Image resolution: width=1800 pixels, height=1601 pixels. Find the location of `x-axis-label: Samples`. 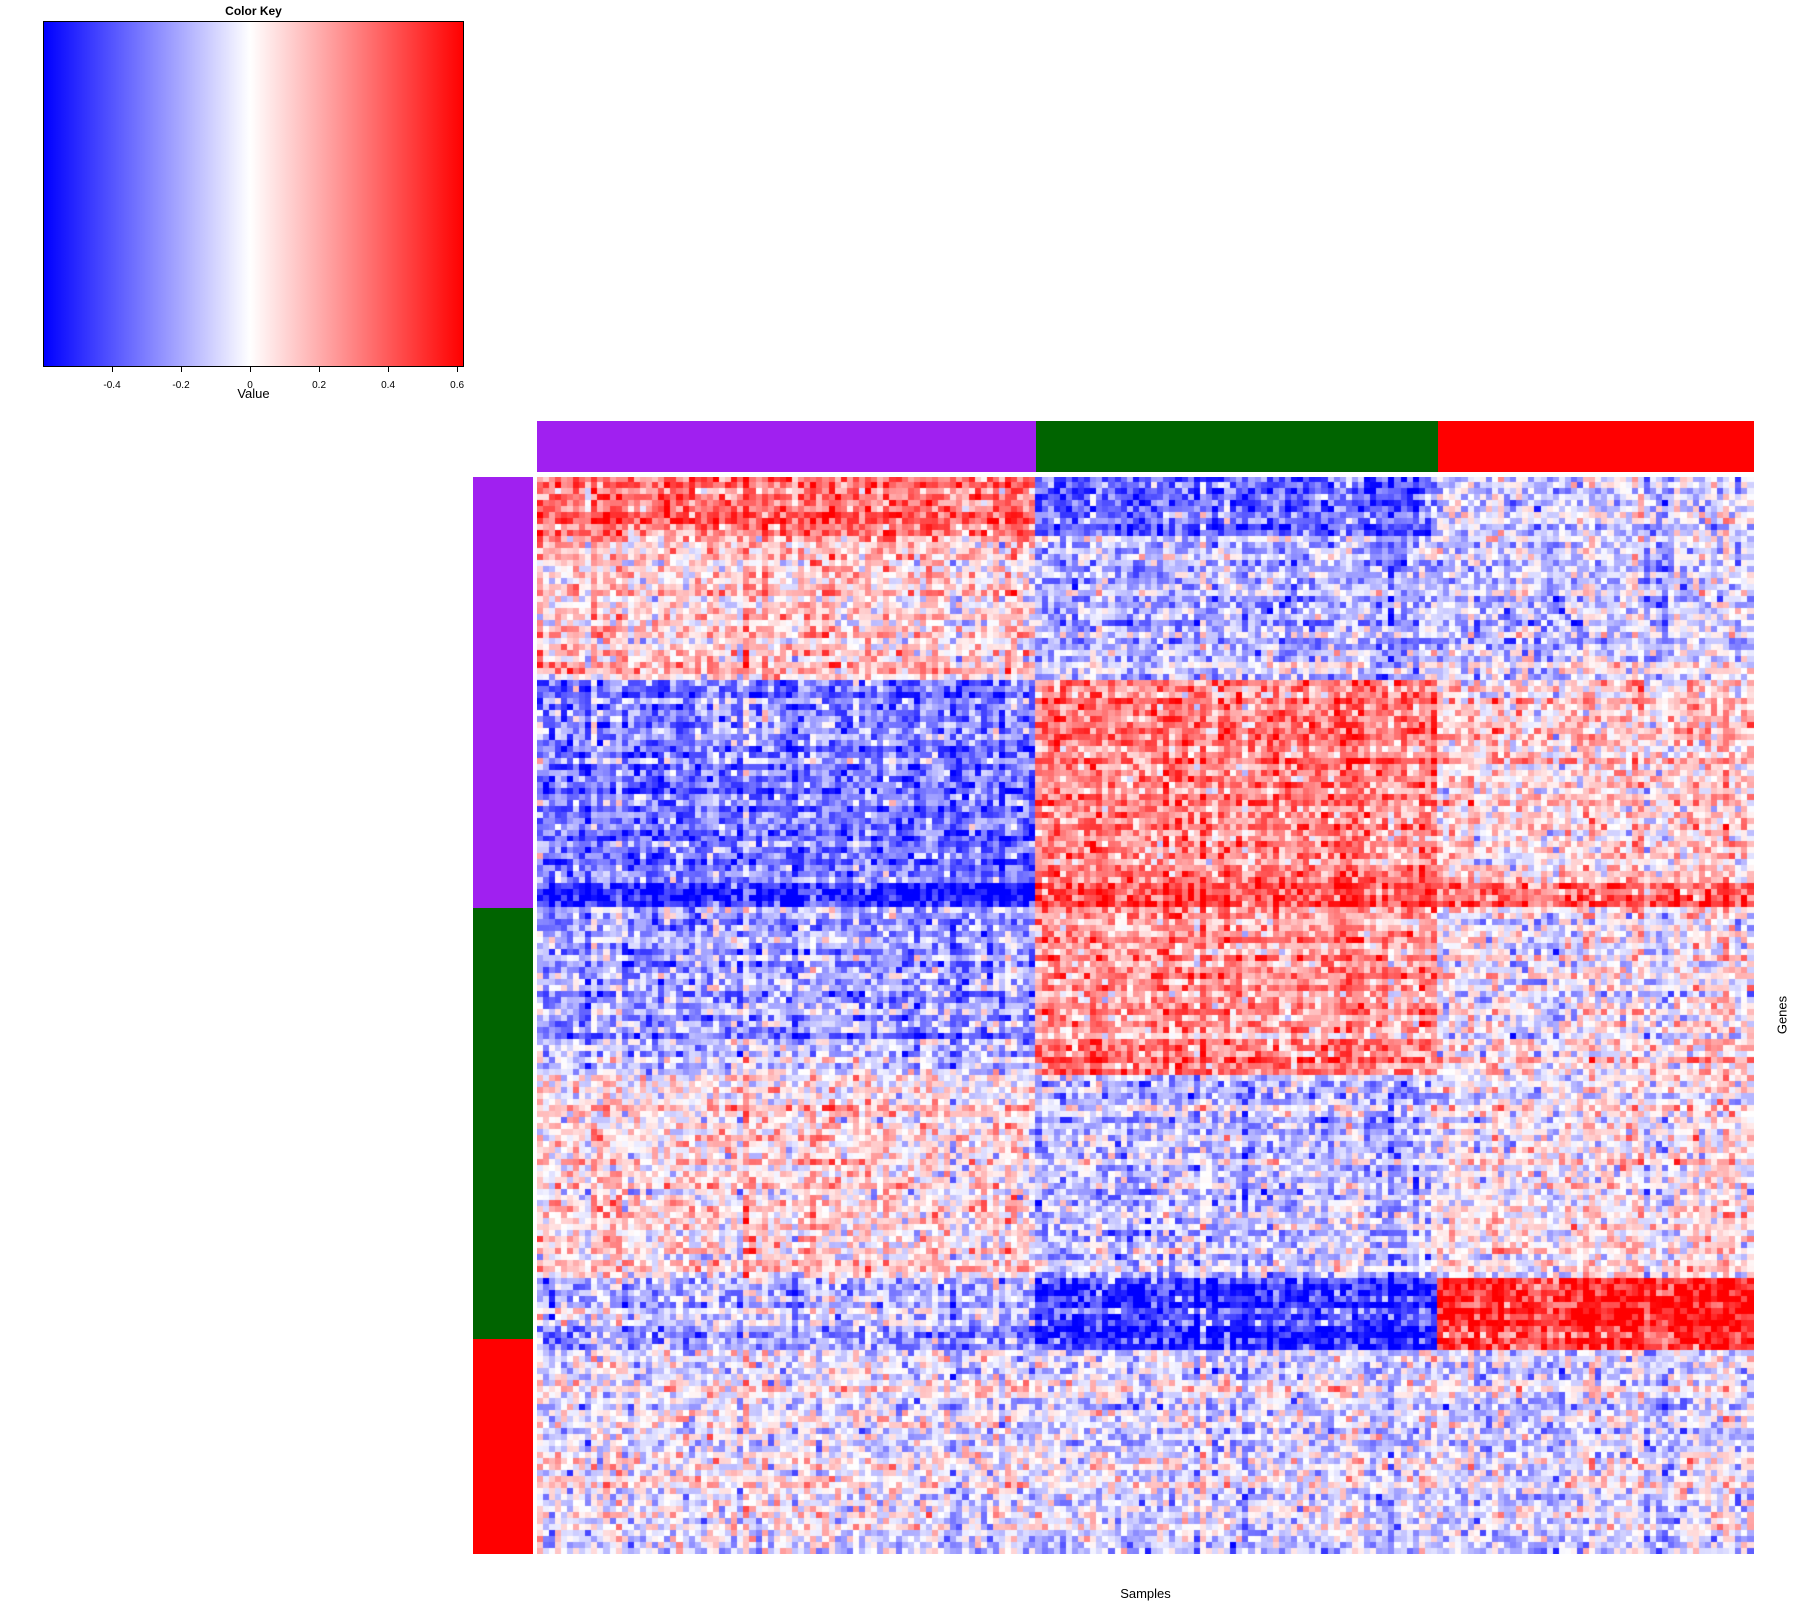

x-axis-label: Samples is located at coordinates (1145, 1593).